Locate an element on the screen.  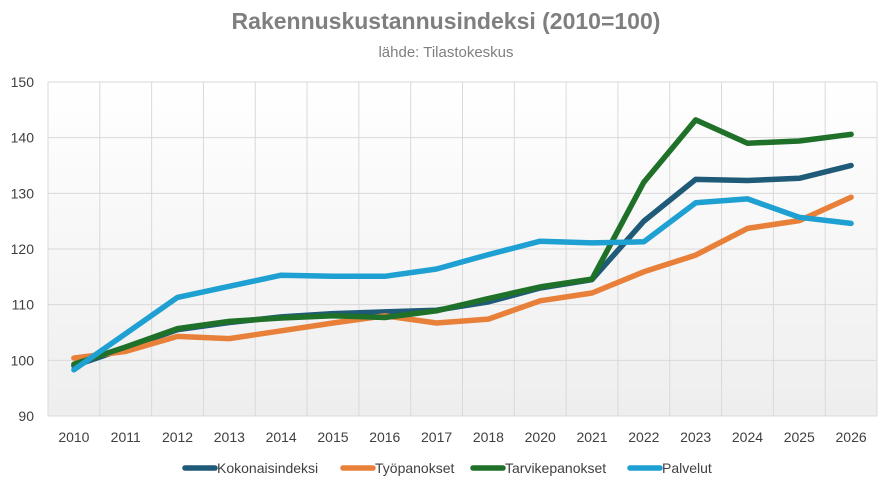
chart-subtitle: lähde: Tilastokeskus is located at coordinates (446, 52).